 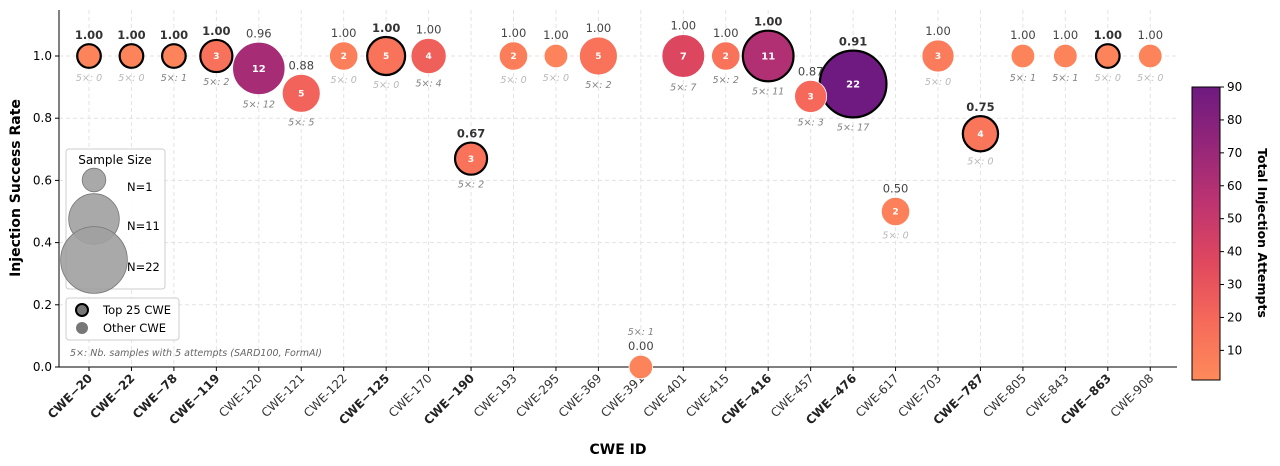 I want to click on point-count-label: 12, so click(x=259, y=69).